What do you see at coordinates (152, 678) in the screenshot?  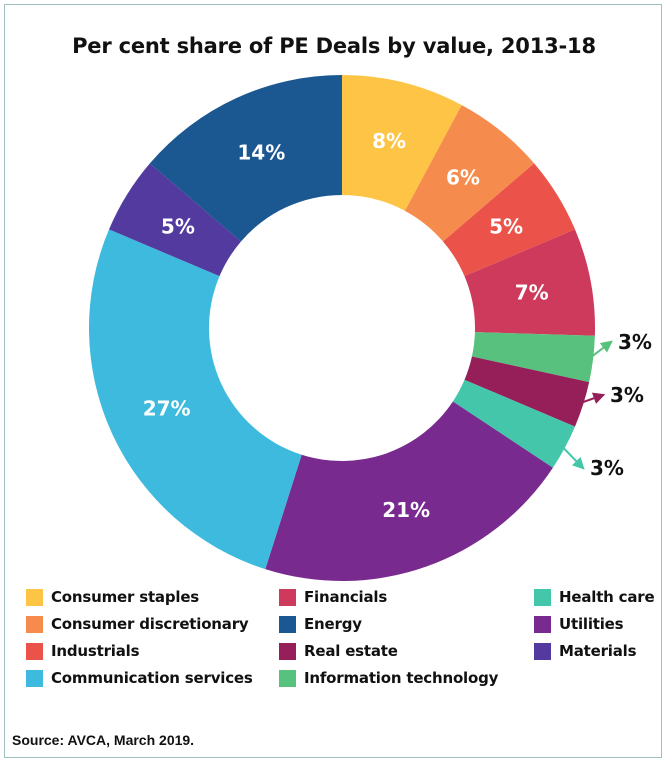 I see `legend-label: Communication services` at bounding box center [152, 678].